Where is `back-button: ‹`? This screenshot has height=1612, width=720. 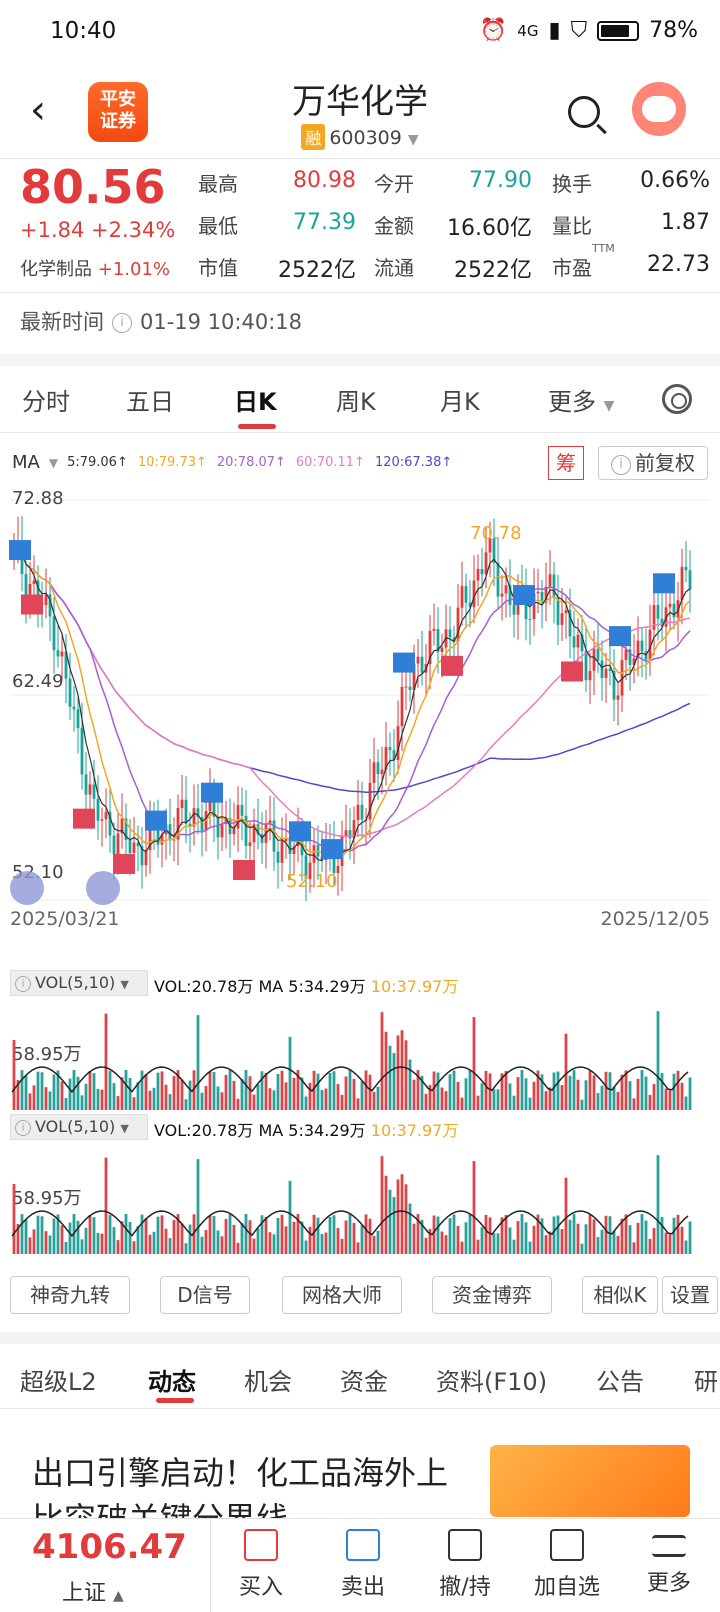 back-button: ‹ is located at coordinates (38, 110).